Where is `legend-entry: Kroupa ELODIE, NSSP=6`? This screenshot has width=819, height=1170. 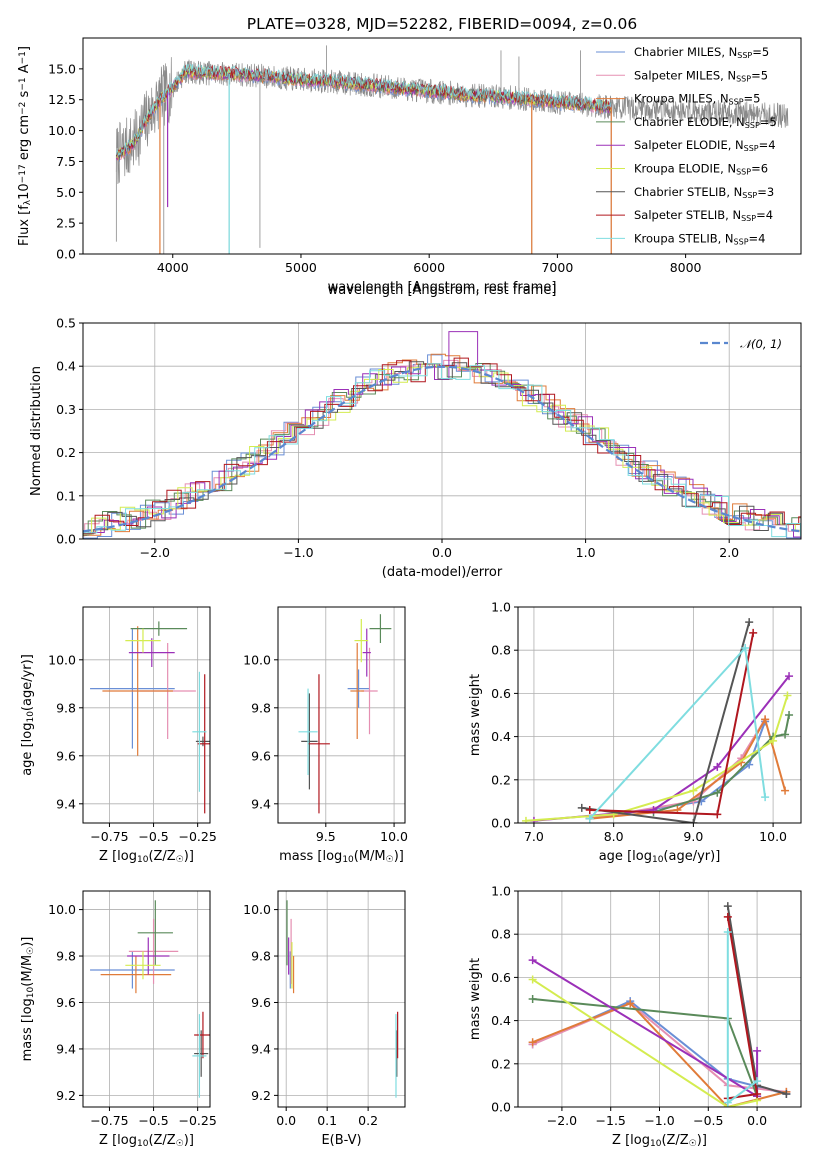
legend-entry: Kroupa ELODIE, NSSP=6 is located at coordinates (701, 169).